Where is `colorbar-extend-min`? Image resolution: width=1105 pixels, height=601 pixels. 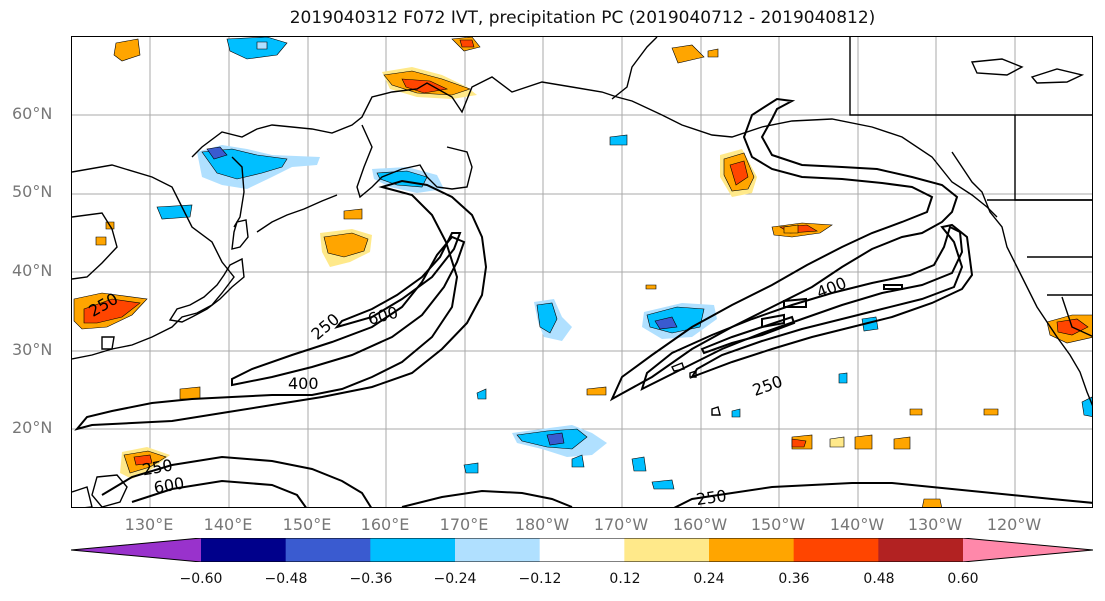 colorbar-extend-min is located at coordinates (136, 550).